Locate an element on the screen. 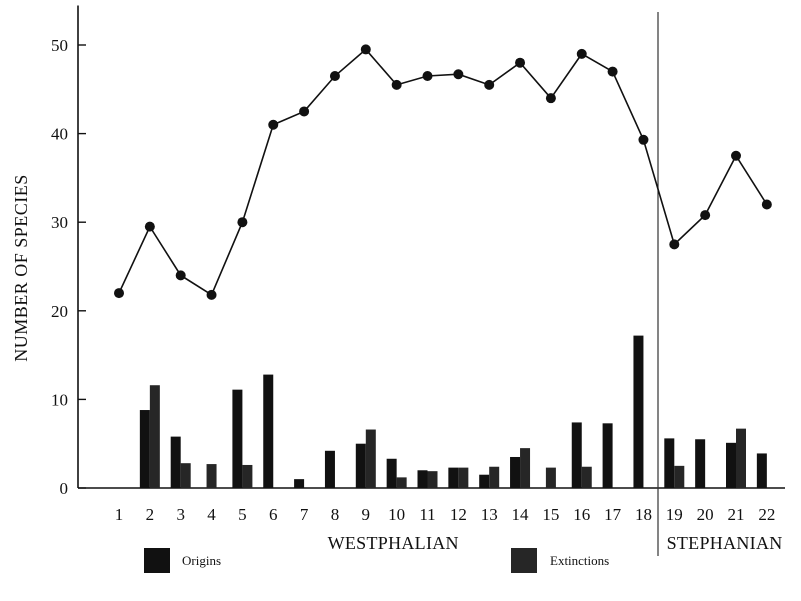  x-tick-label-18: 18 is located at coordinates (643, 514).